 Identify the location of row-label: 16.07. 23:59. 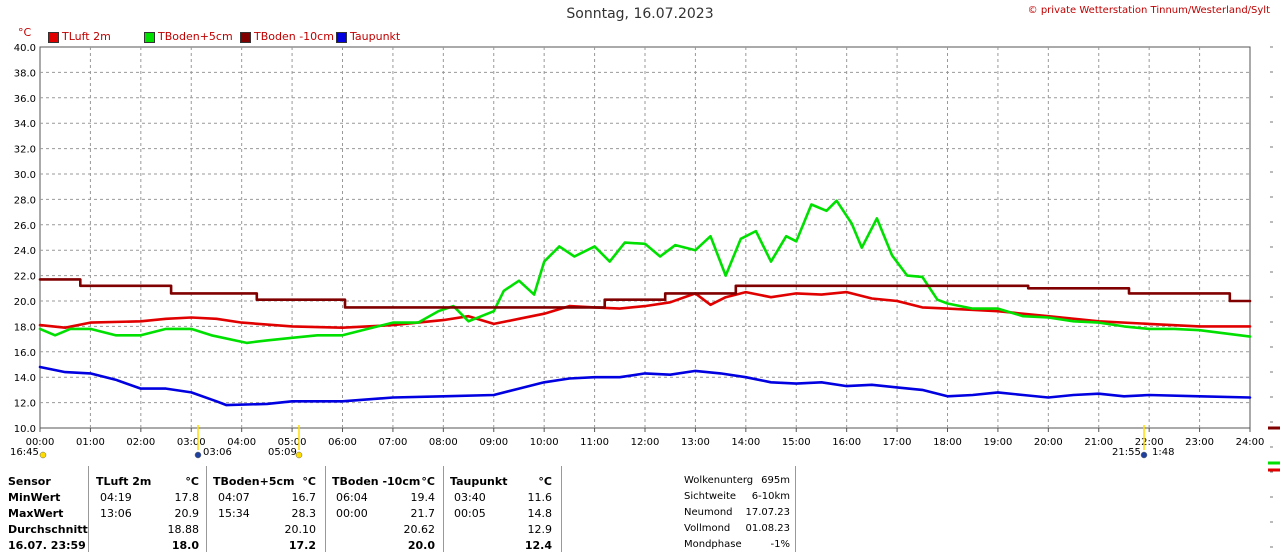
(47, 545).